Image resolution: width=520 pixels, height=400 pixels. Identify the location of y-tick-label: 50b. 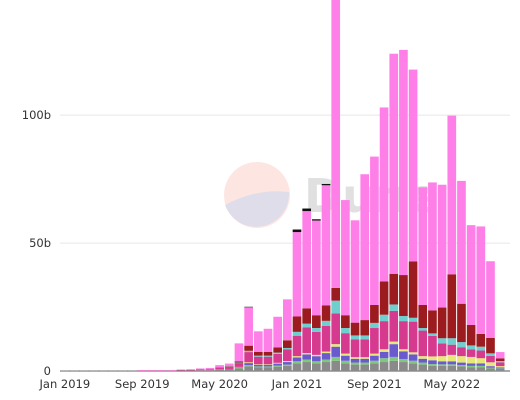
(40, 243).